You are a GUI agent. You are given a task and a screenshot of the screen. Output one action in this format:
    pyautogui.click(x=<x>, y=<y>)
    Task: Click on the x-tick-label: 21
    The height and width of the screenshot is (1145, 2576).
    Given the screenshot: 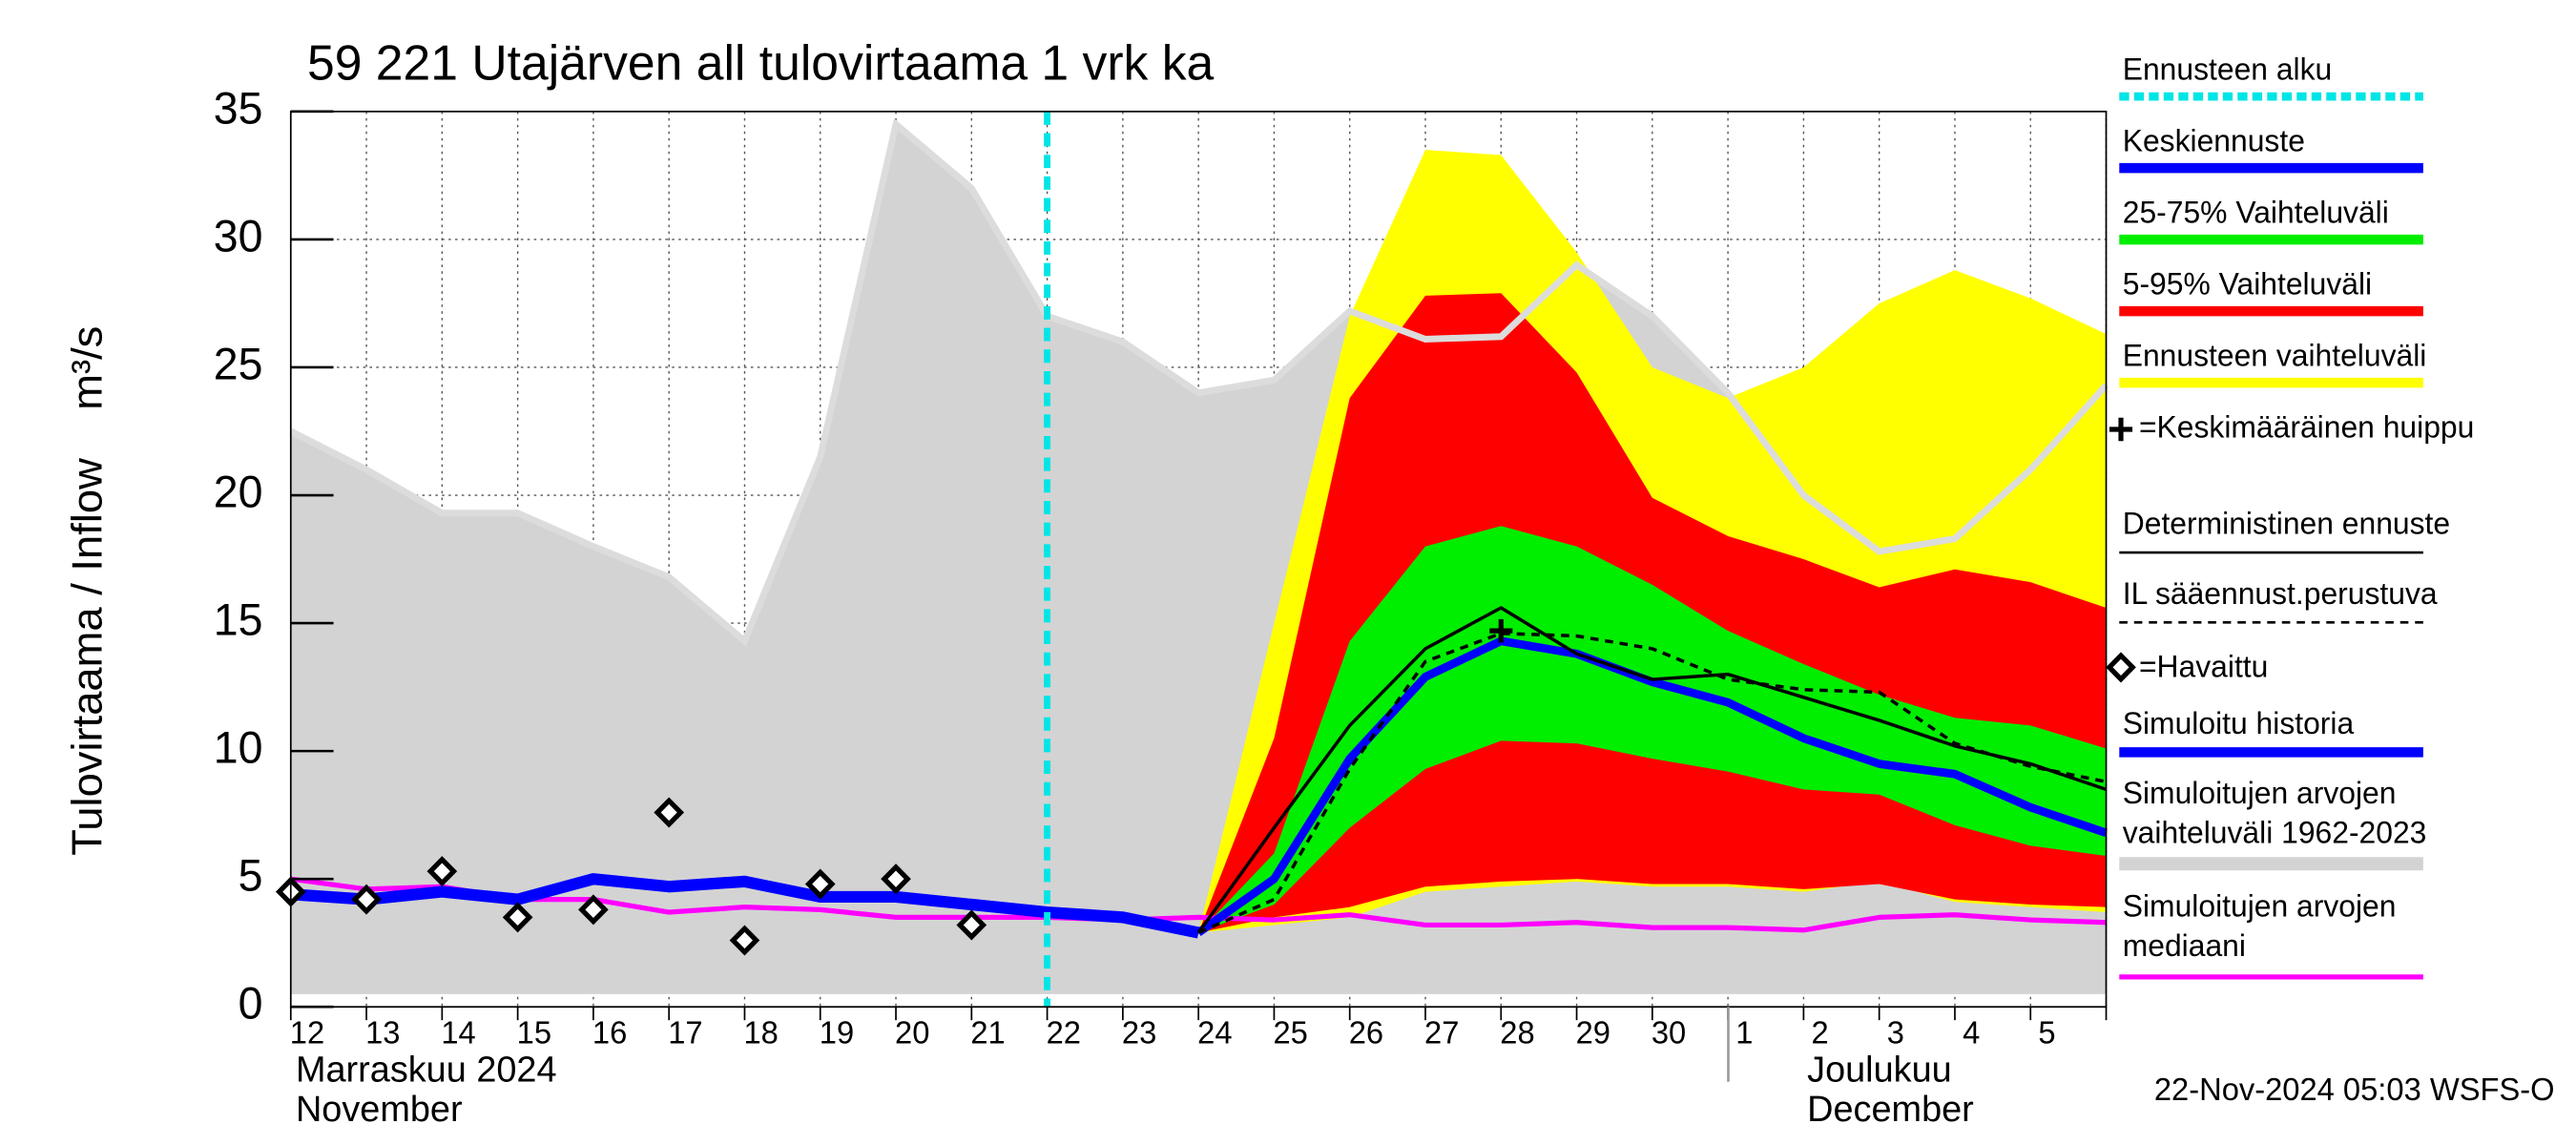 What is the action you would take?
    pyautogui.click(x=987, y=1032)
    